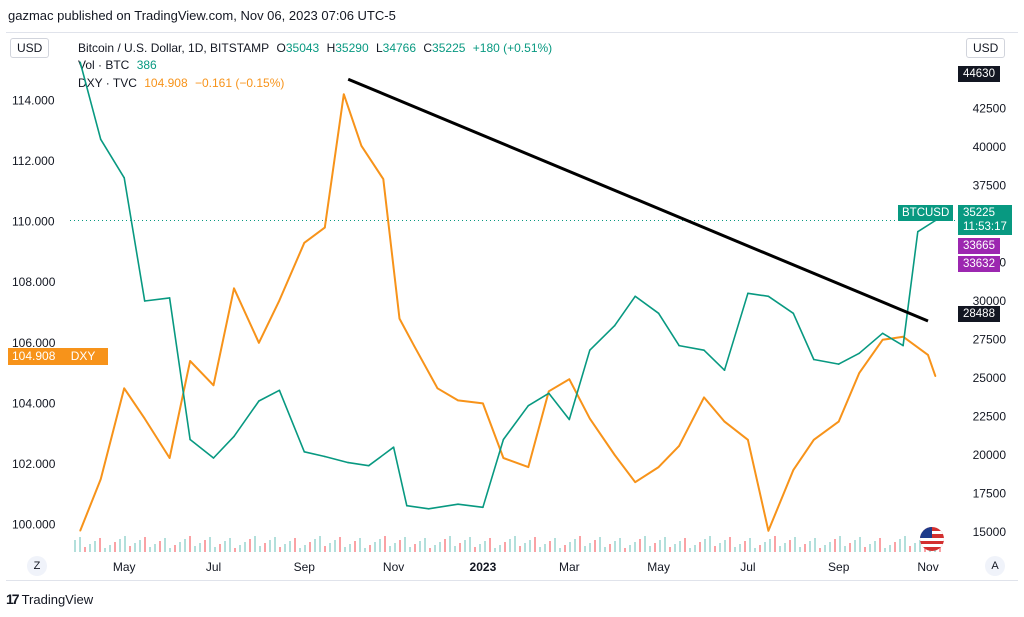 The image size is (1024, 617). Describe the element at coordinates (986, 48) in the screenshot. I see `right-currency-button: USD` at that location.